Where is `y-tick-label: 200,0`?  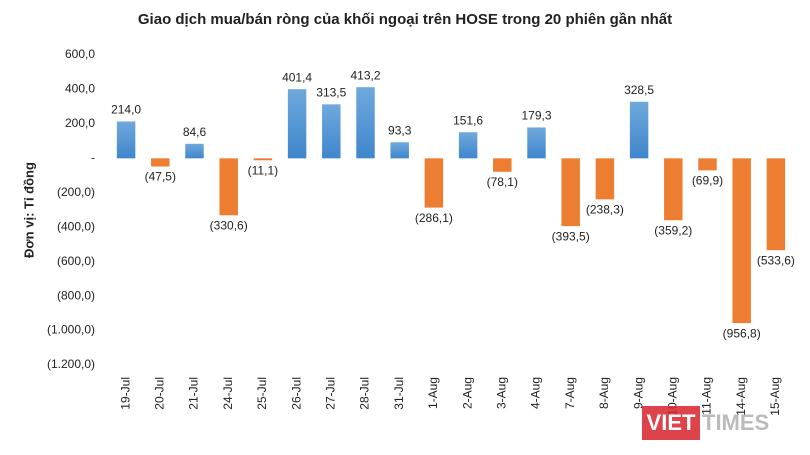
y-tick-label: 200,0 is located at coordinates (80, 123).